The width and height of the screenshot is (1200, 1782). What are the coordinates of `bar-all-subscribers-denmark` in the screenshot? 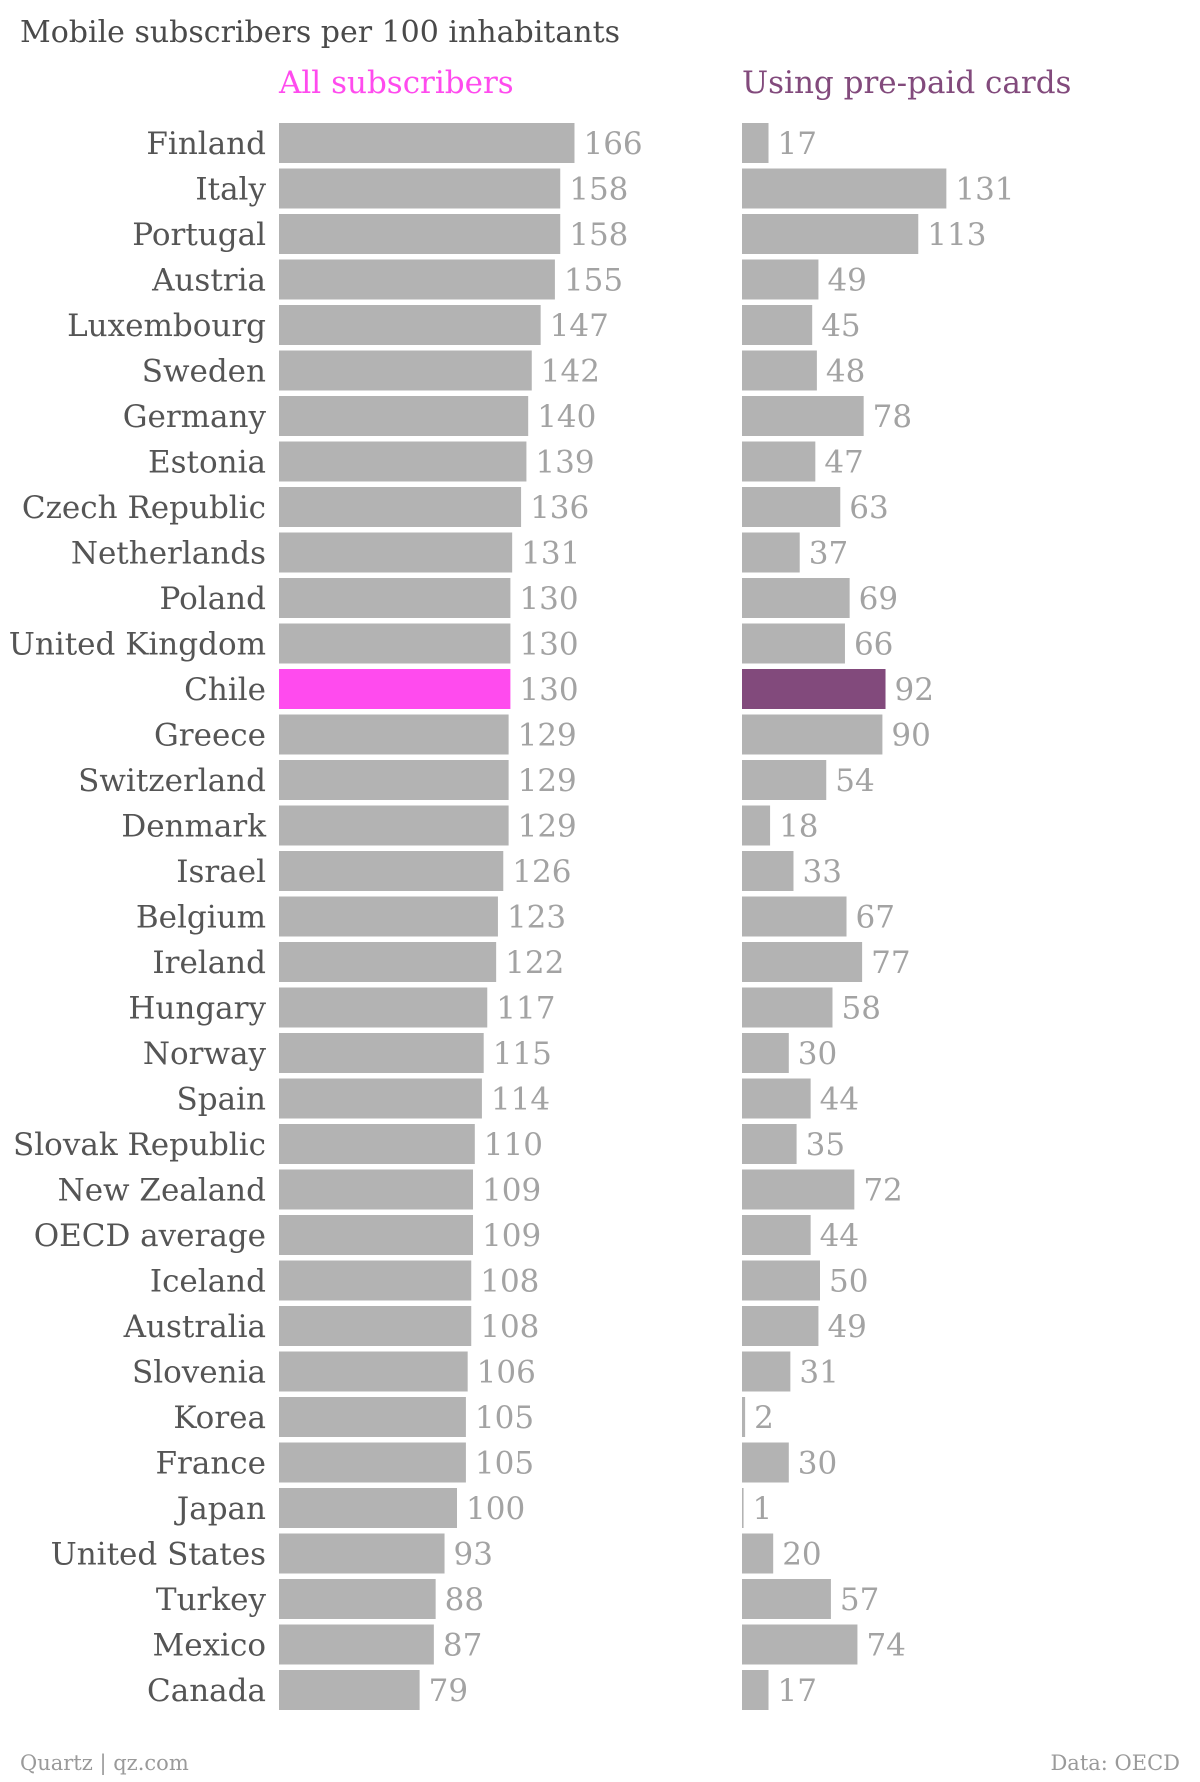 It's located at (394, 825).